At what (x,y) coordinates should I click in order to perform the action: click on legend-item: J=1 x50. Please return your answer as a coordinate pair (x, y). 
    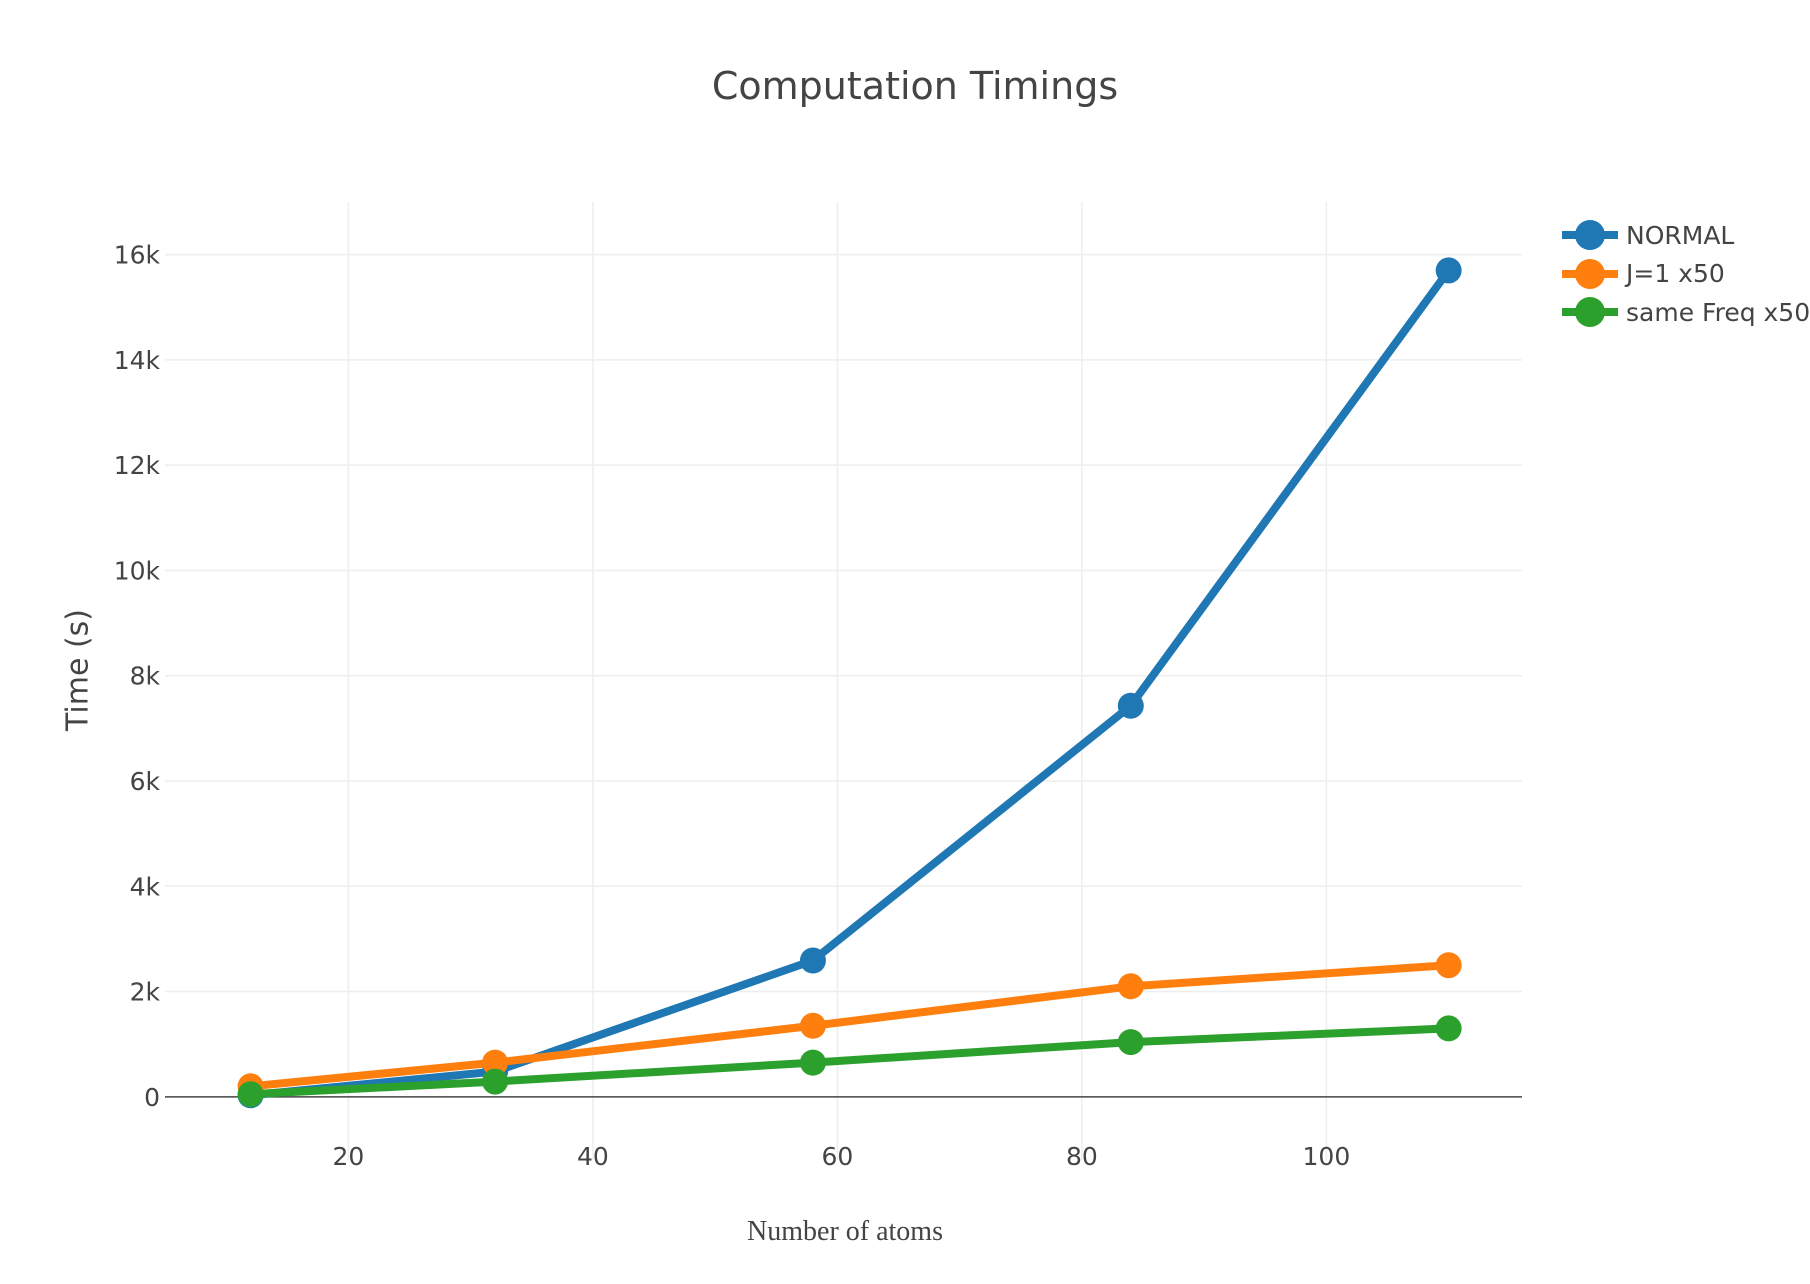
    Looking at the image, I should click on (1685, 274).